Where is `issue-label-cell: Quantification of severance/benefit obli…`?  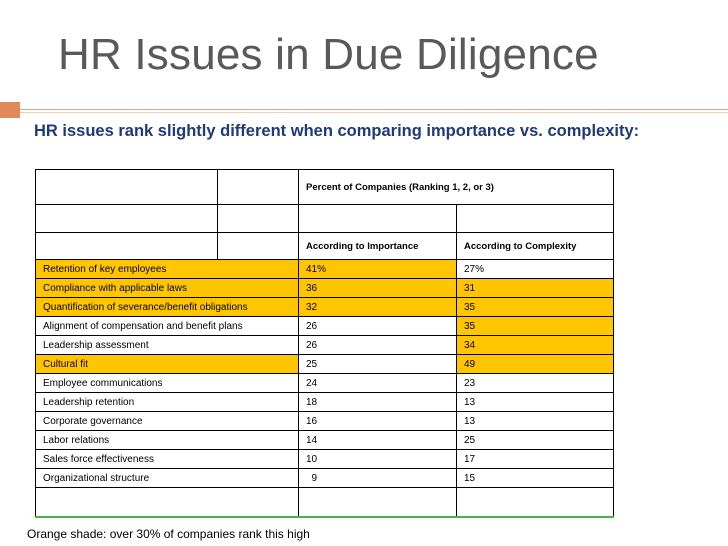 issue-label-cell: Quantification of severance/benefit obli… is located at coordinates (167, 307).